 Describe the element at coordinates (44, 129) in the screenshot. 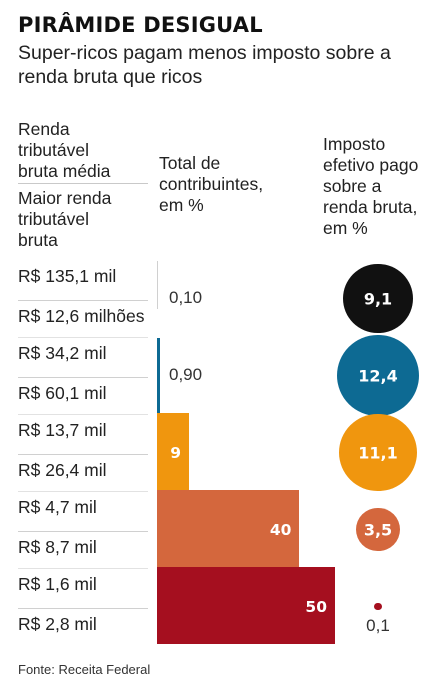

I see `header-renda-media-line-1: Renda` at that location.